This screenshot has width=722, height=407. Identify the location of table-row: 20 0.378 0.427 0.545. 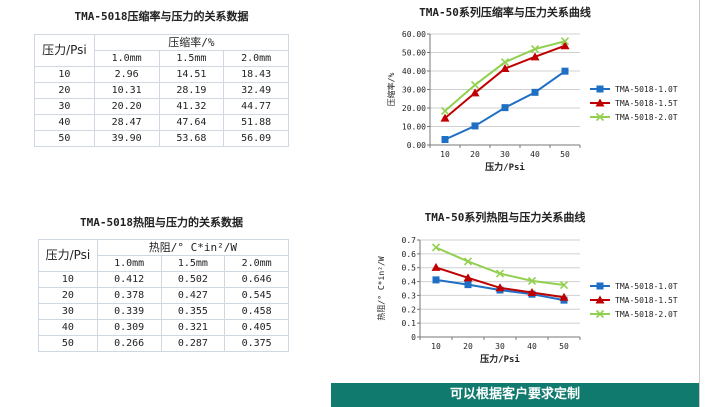
(163, 295).